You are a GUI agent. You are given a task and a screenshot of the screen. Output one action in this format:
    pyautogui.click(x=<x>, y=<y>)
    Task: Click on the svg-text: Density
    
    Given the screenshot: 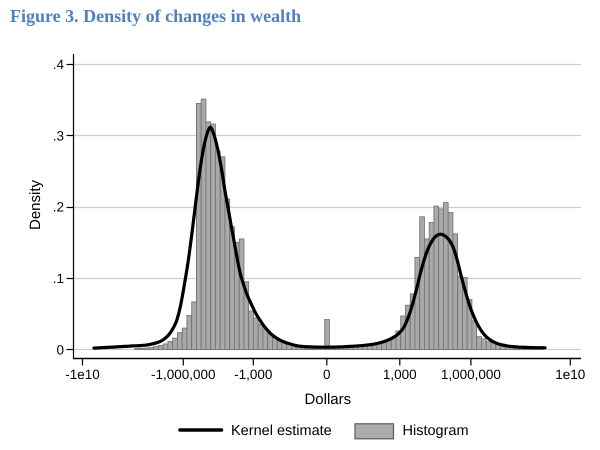 What is the action you would take?
    pyautogui.click(x=35, y=204)
    